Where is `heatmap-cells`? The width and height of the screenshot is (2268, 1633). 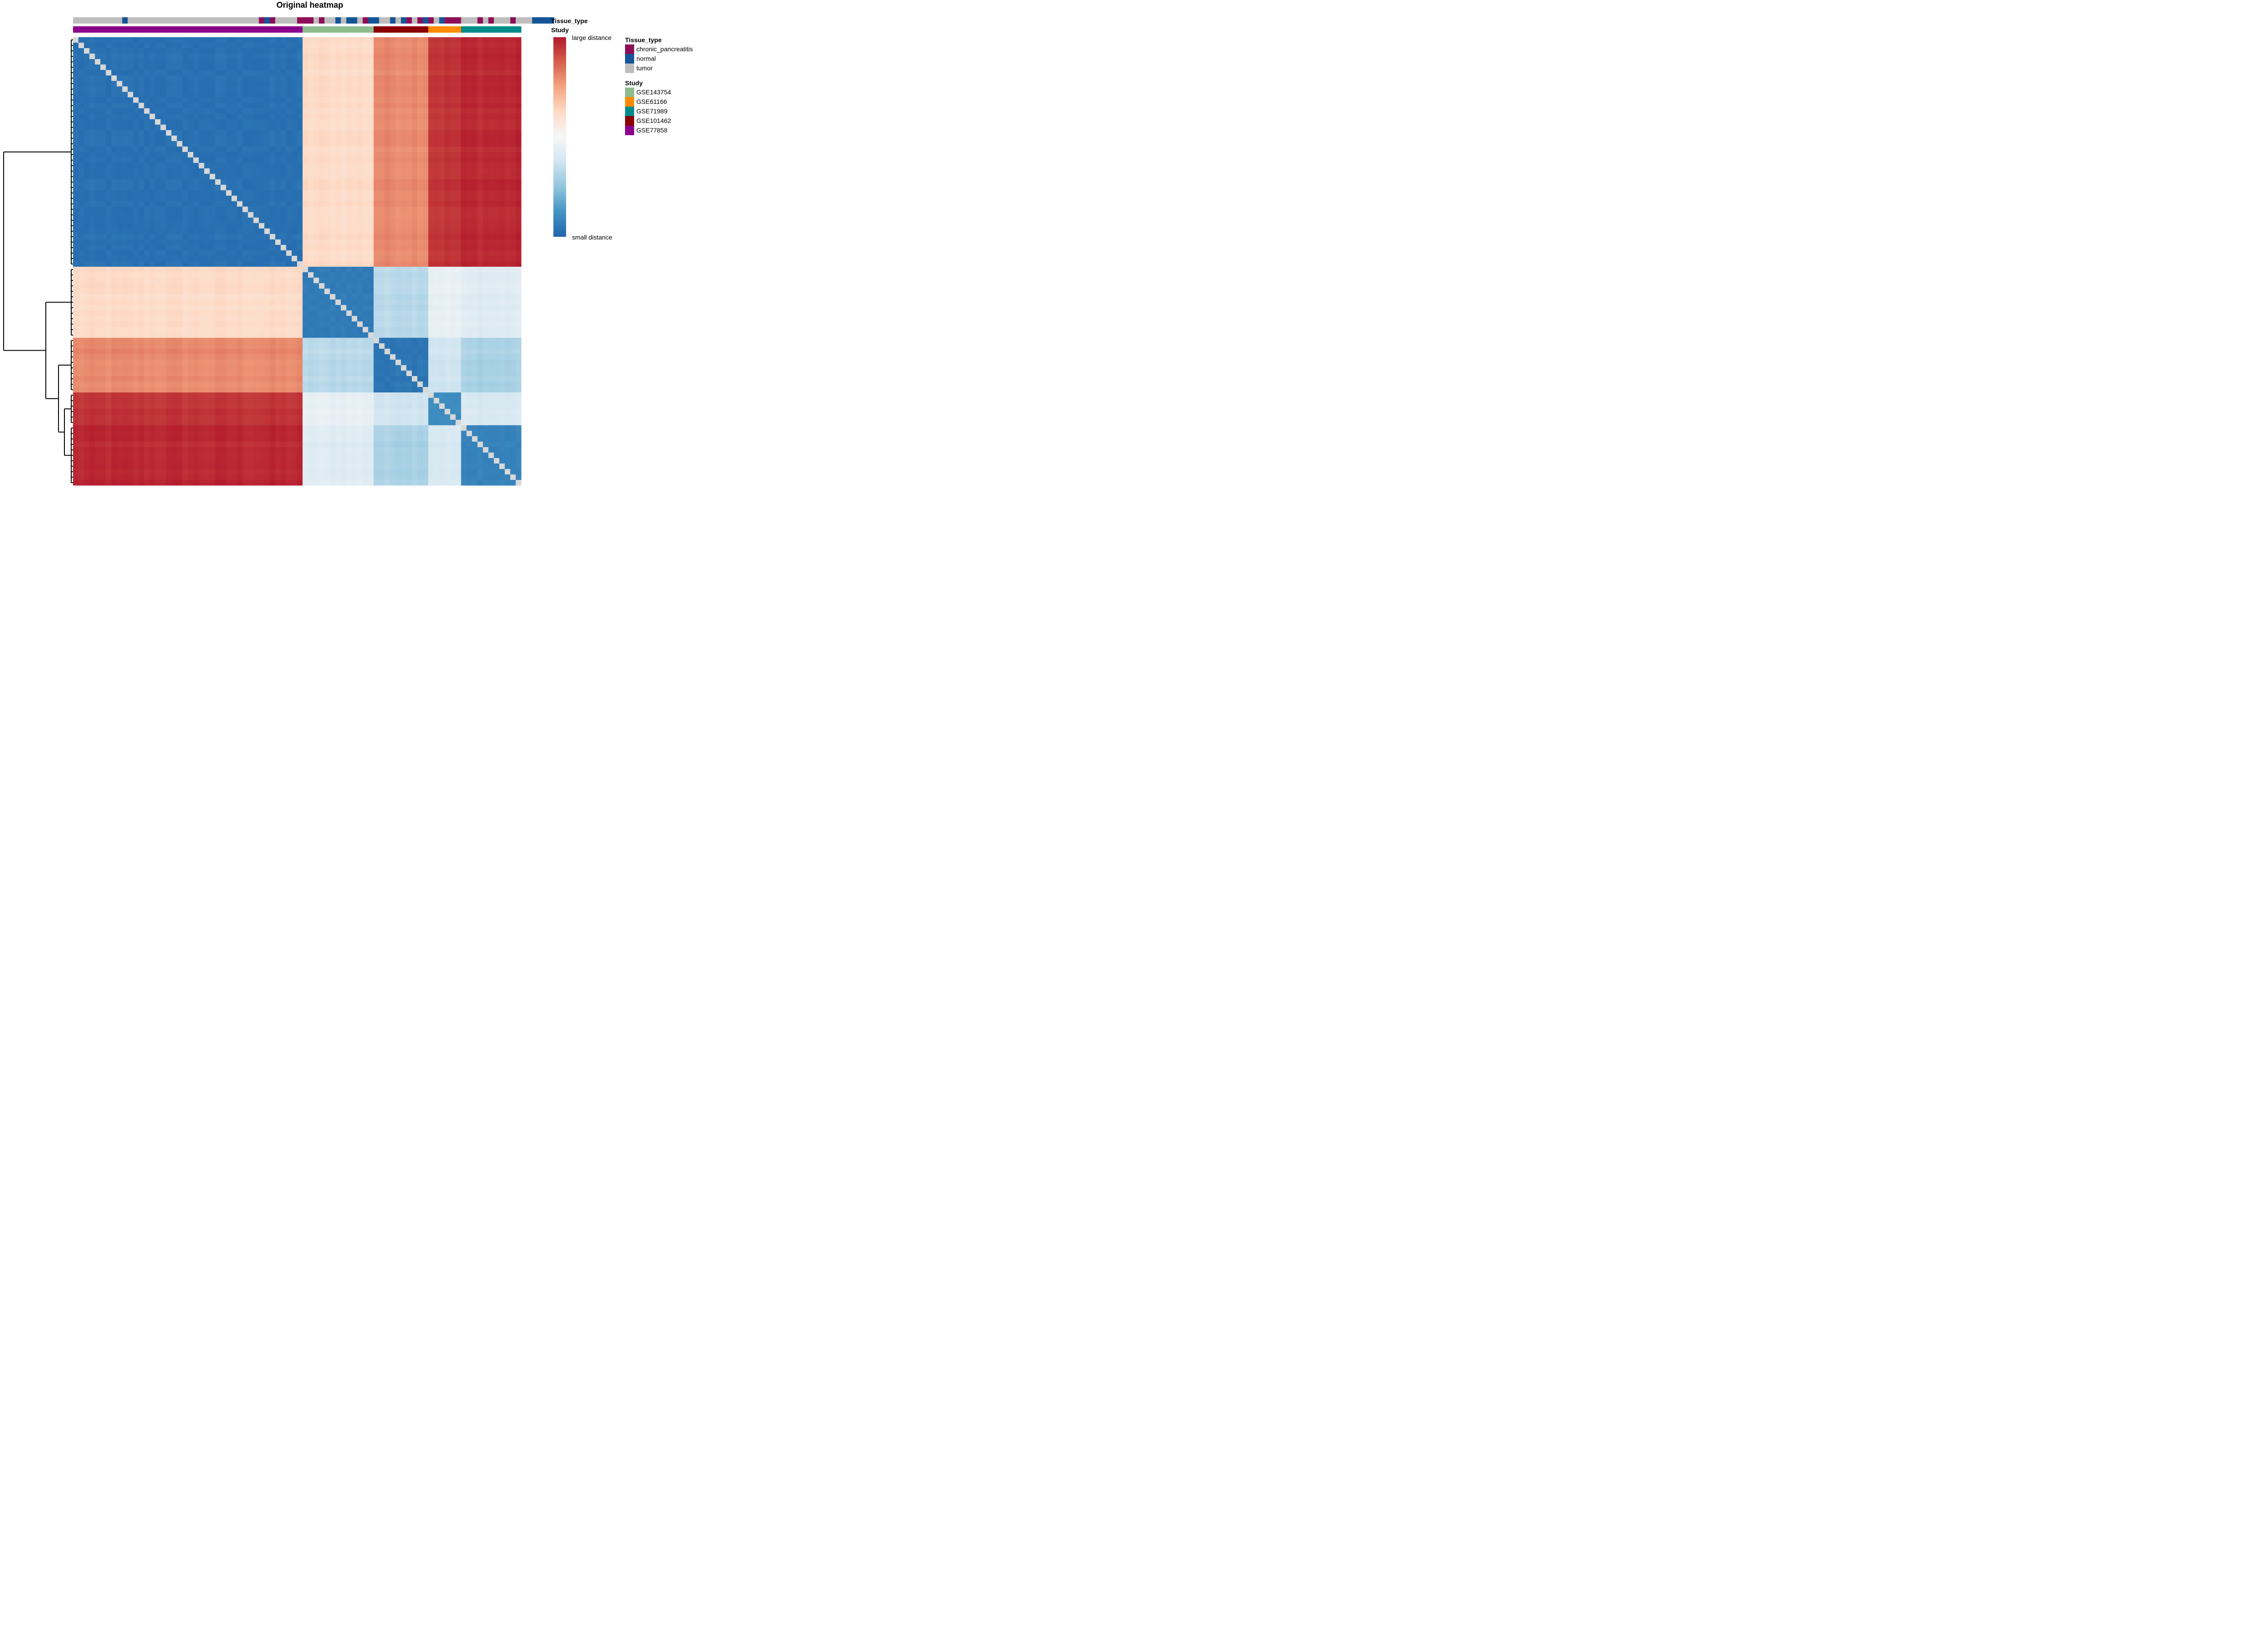 heatmap-cells is located at coordinates (298, 261).